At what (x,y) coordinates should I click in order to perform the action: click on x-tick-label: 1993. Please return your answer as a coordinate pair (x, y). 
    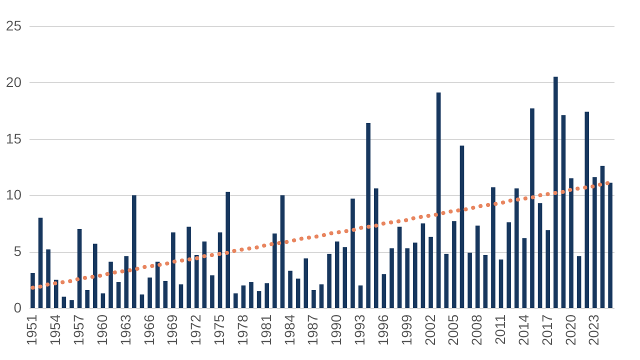
    Looking at the image, I should click on (360, 330).